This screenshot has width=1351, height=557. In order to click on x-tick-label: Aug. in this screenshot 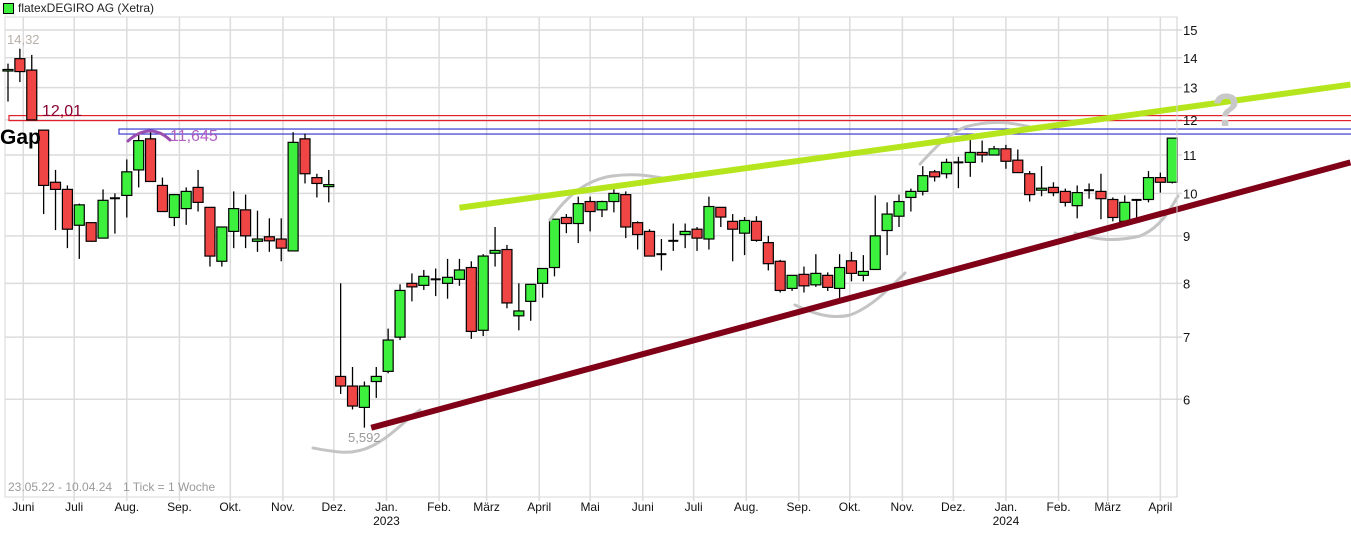, I will do `click(126, 507)`.